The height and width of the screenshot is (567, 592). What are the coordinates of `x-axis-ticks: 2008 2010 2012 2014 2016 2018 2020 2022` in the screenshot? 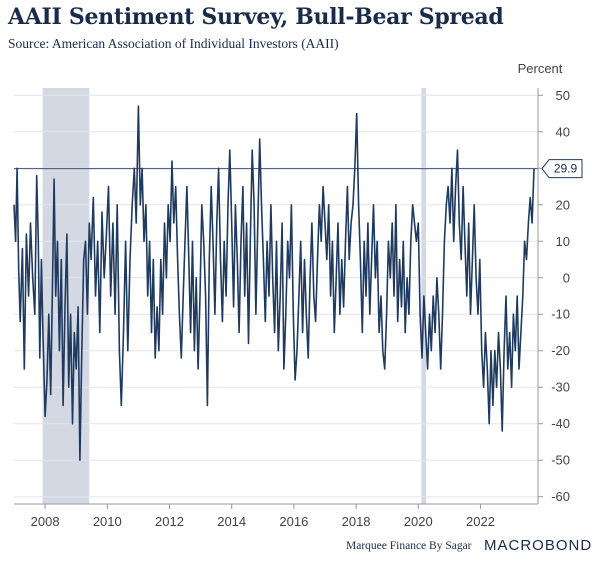 It's located at (263, 516).